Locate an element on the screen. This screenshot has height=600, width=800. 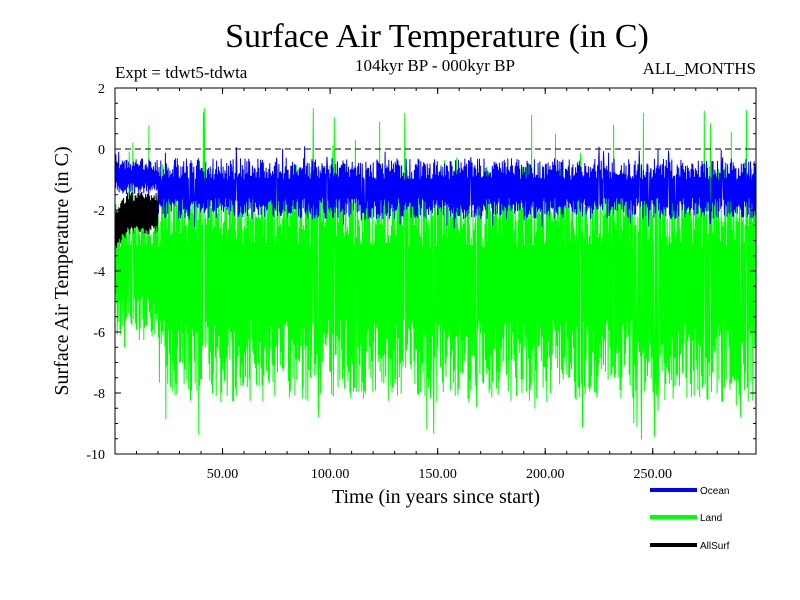
experiment-label: Expt = tdwt5-tdwta is located at coordinates (181, 72).